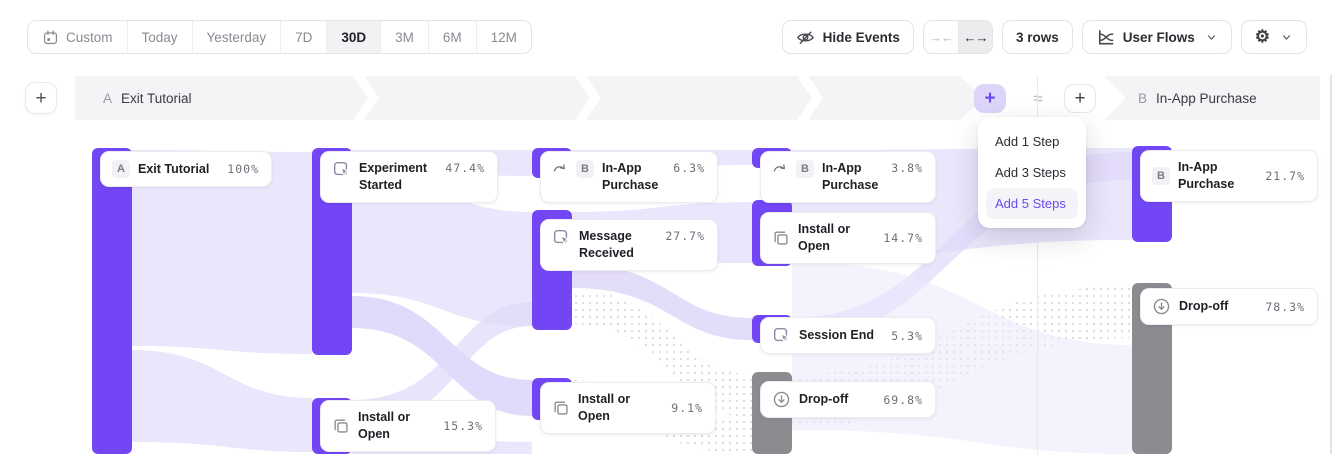  I want to click on add-step-before-button: +, so click(41, 98).